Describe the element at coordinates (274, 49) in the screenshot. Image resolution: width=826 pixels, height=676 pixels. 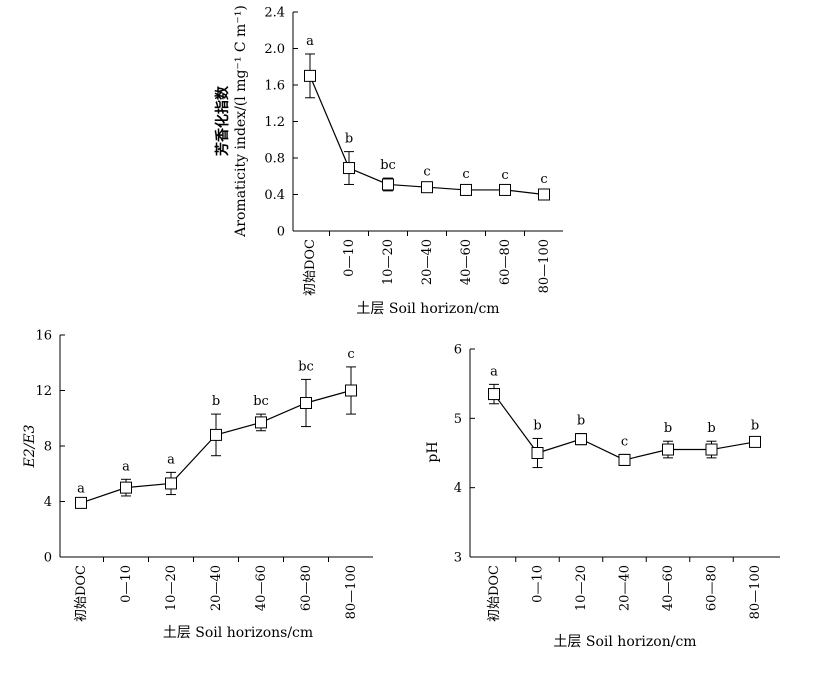
I see `y-tick-label: 2.0` at that location.